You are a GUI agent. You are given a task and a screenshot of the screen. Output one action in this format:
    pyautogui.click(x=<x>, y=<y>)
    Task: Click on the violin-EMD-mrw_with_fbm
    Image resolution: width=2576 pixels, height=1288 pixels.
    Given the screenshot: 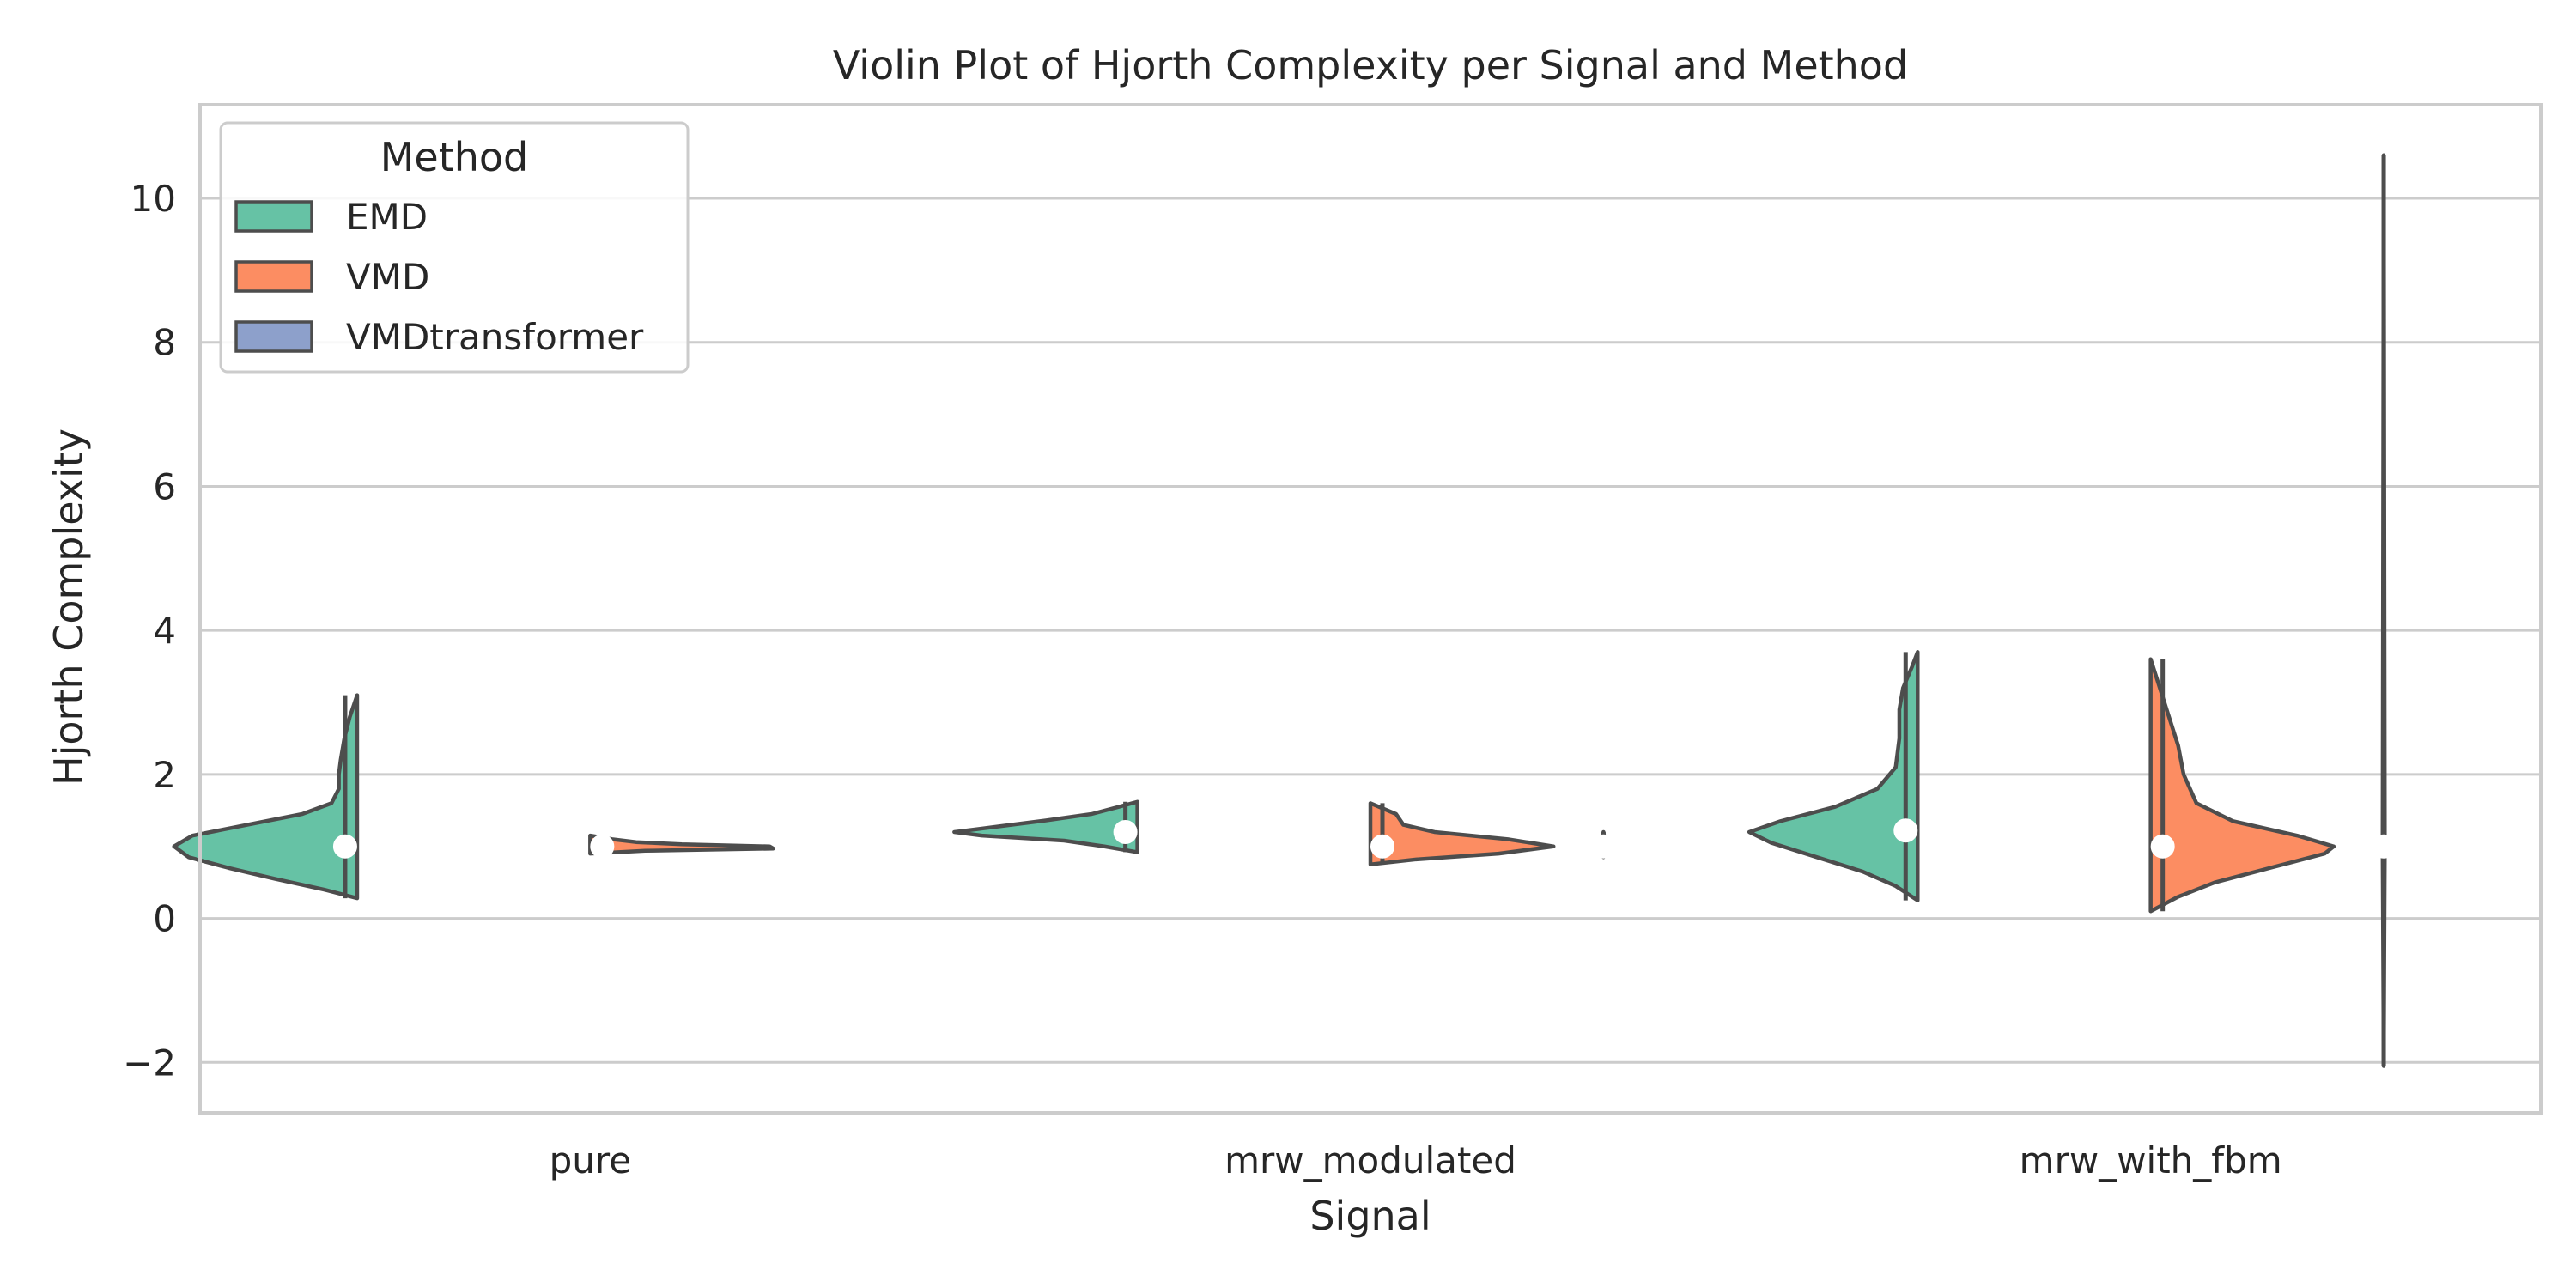 What is the action you would take?
    pyautogui.click(x=1834, y=776)
    